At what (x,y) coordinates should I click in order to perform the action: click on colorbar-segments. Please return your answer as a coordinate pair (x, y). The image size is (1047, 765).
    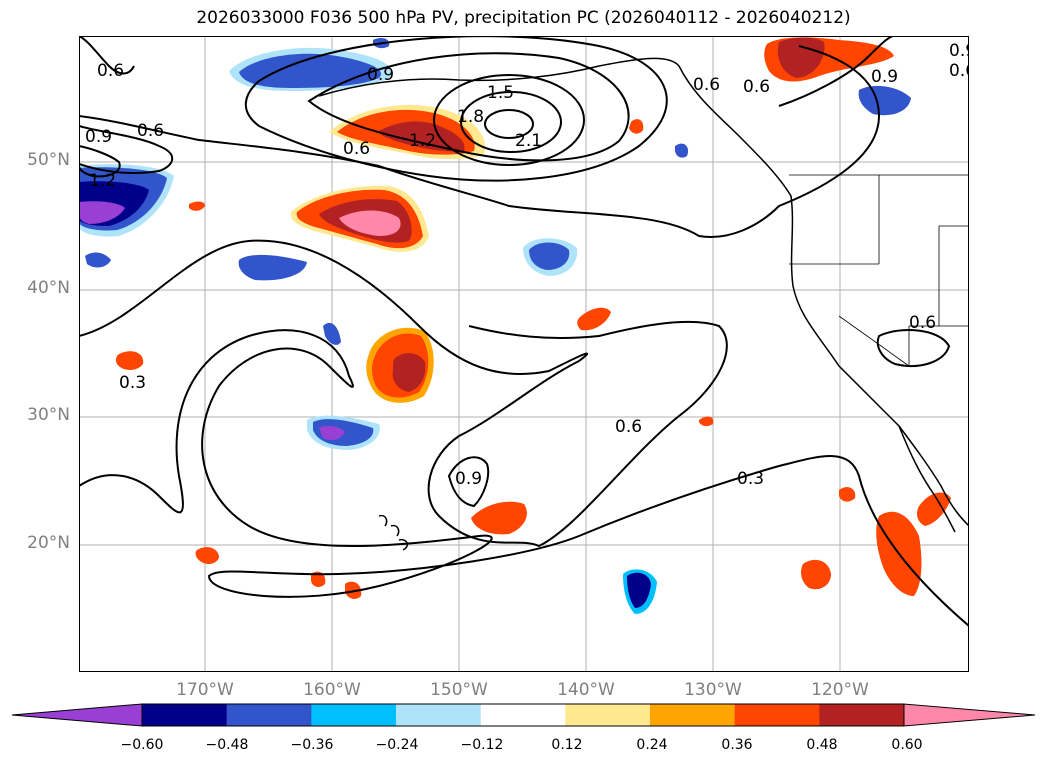
    Looking at the image, I should click on (523, 715).